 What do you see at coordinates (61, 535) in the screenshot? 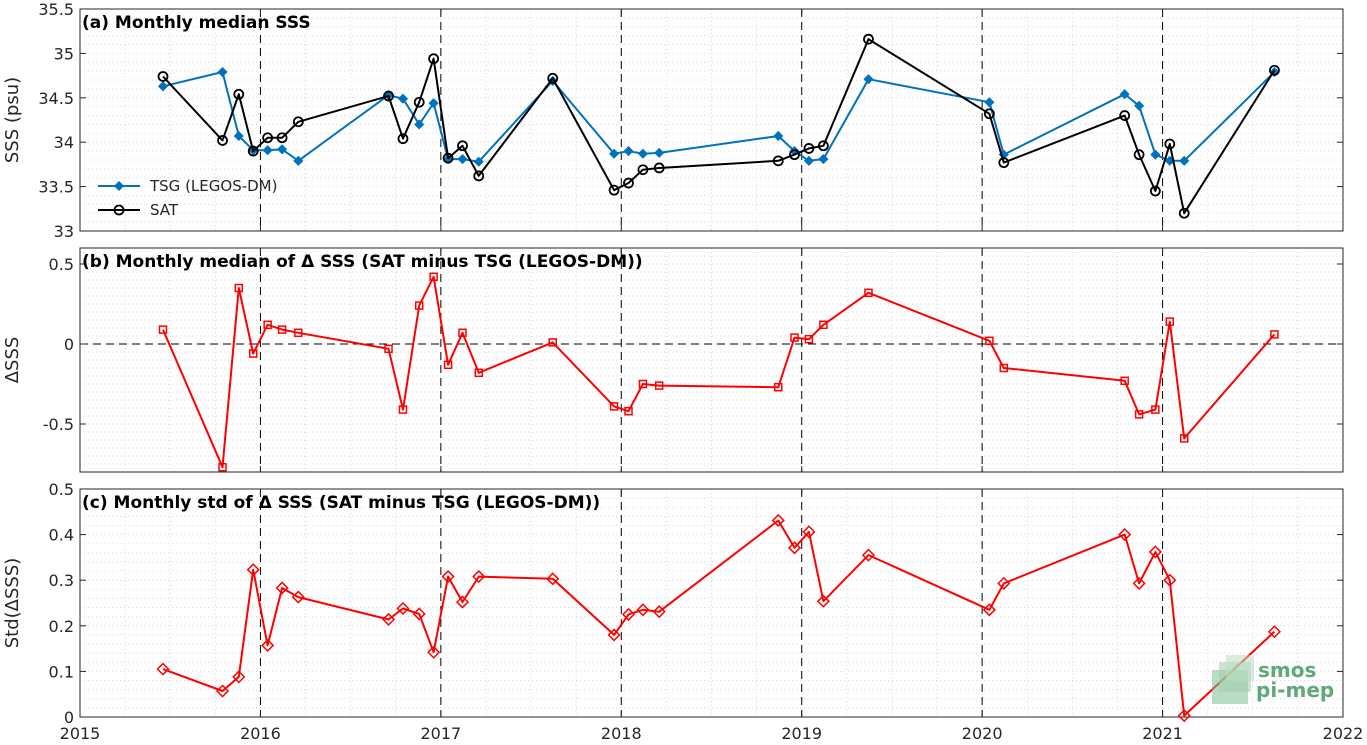
I see `y-tick-label: 0.4` at bounding box center [61, 535].